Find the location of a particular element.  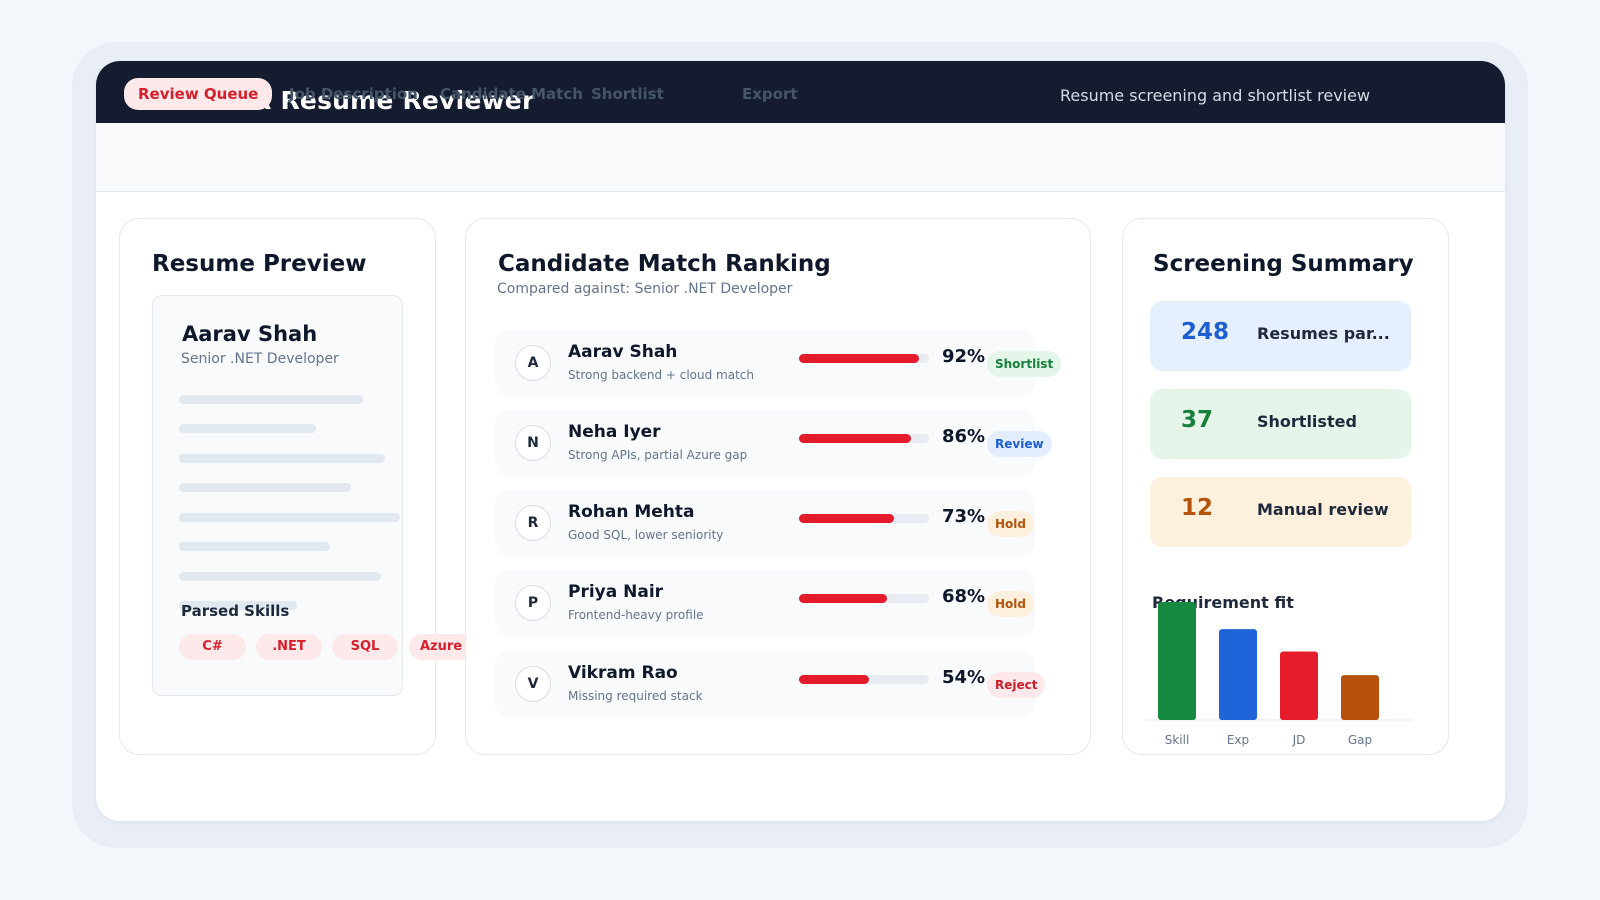

candidate-avatar: P is located at coordinates (533, 603).